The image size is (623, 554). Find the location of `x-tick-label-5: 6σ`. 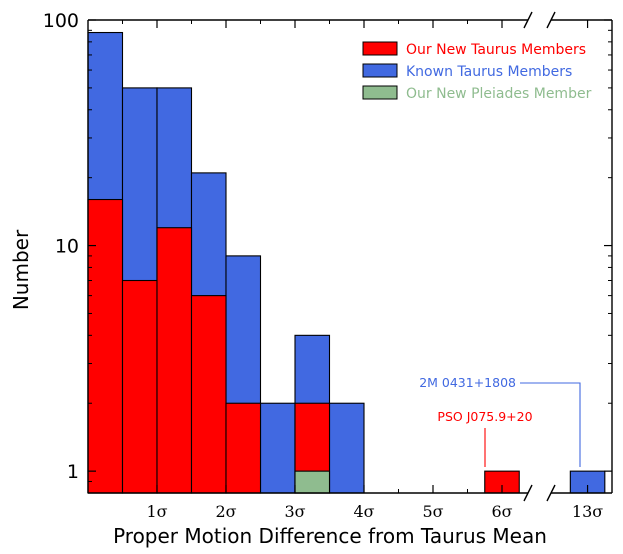

x-tick-label-5: 6σ is located at coordinates (501, 511).